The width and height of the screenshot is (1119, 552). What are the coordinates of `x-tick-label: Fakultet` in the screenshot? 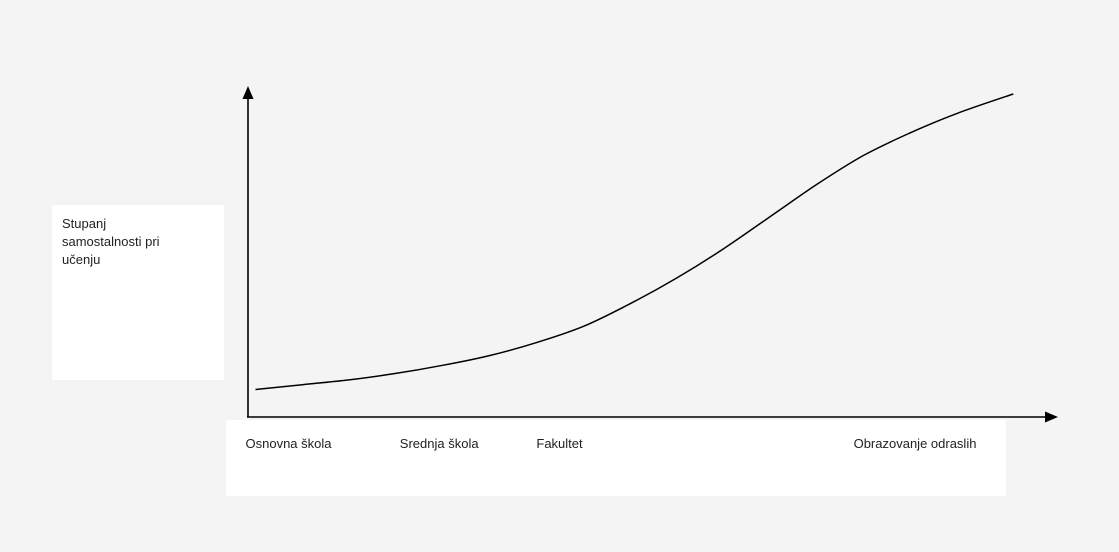 It's located at (559, 443).